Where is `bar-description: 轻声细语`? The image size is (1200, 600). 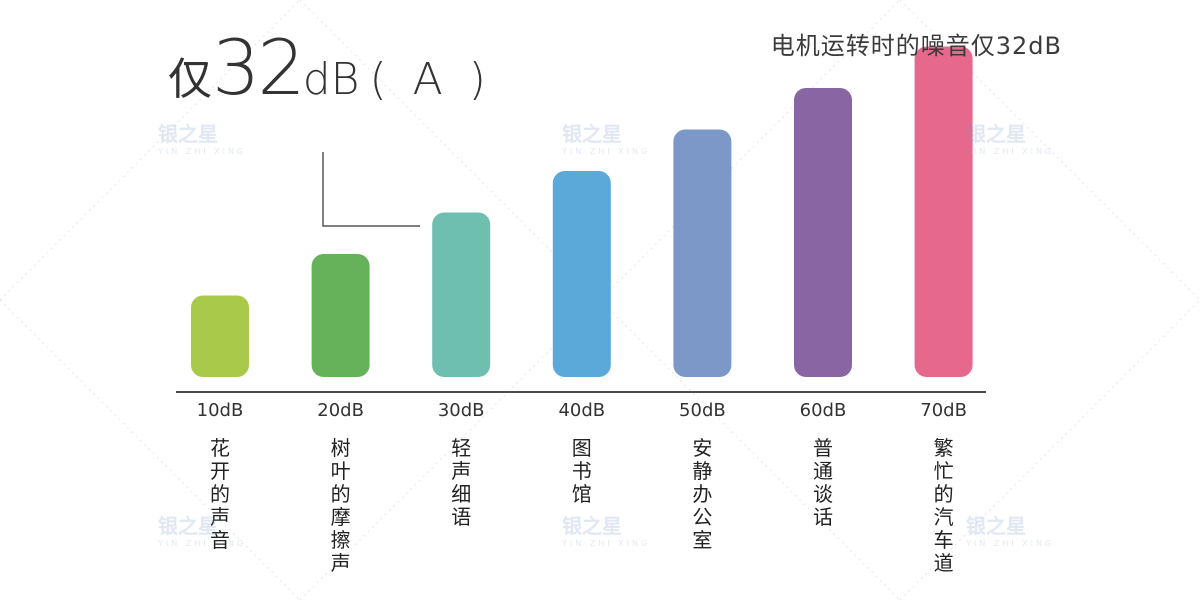 bar-description: 轻声细语 is located at coordinates (461, 482).